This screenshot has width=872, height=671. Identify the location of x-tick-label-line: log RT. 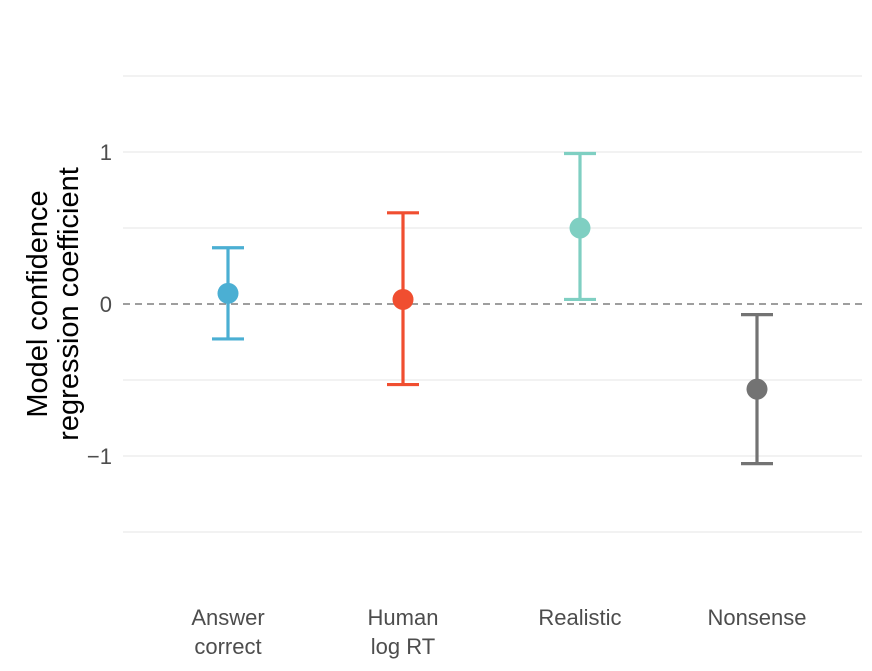
(403, 646).